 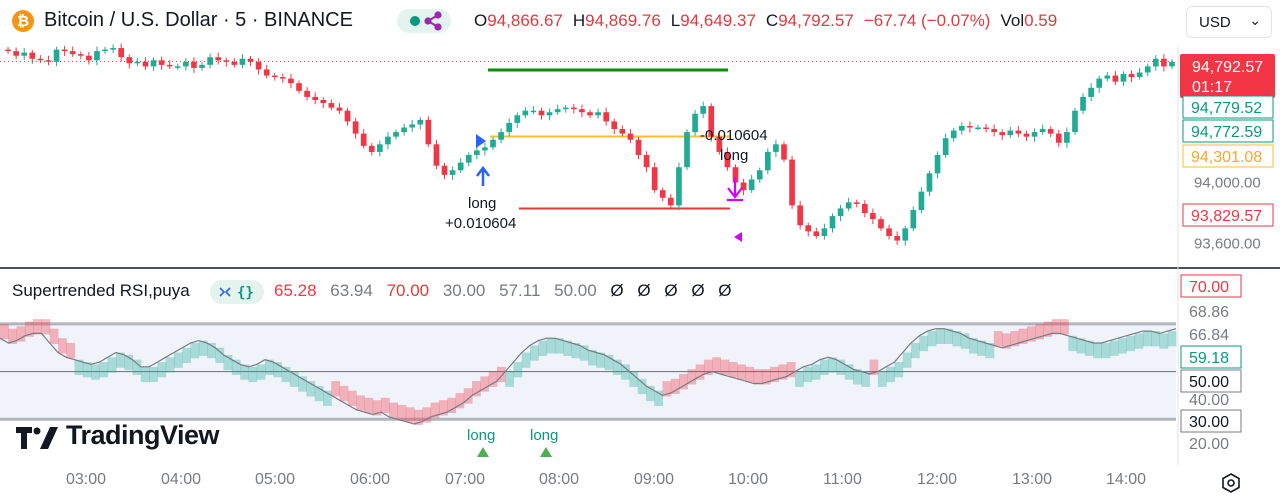 I want to click on indicator-pill, so click(x=424, y=21).